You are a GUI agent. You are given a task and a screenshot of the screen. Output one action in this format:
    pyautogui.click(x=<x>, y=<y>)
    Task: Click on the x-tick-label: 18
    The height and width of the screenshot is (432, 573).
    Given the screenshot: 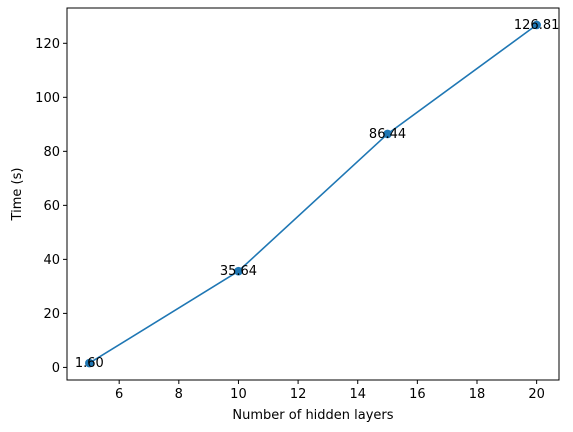 What is the action you would take?
    pyautogui.click(x=477, y=394)
    